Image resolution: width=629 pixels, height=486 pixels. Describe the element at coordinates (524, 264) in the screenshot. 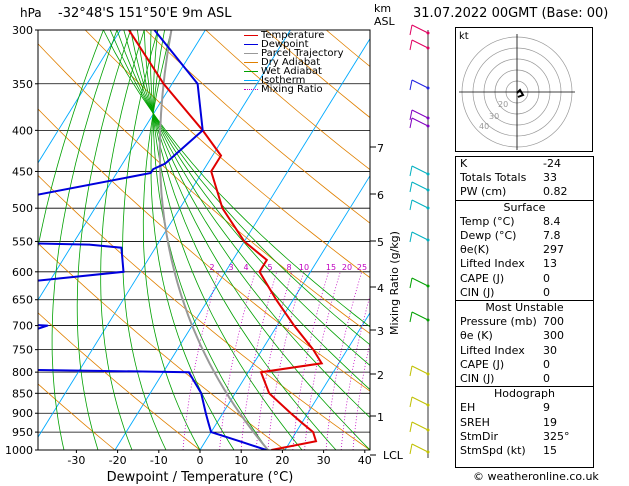

I see `table-row: Lifted Index 13` at that location.